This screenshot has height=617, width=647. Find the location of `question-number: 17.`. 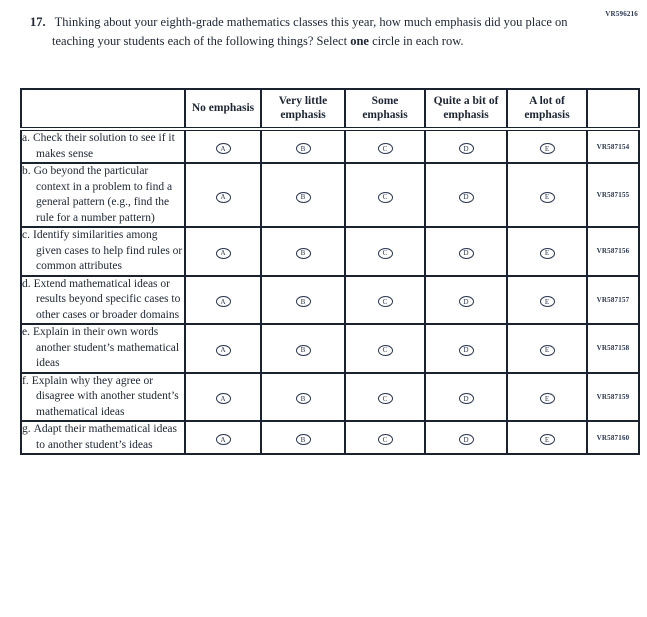

question-number: 17. is located at coordinates (38, 22).